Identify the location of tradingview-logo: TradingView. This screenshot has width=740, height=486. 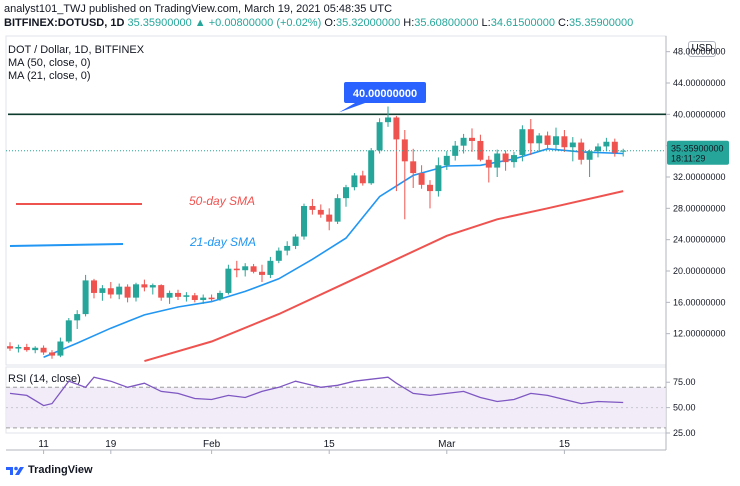
(49, 470).